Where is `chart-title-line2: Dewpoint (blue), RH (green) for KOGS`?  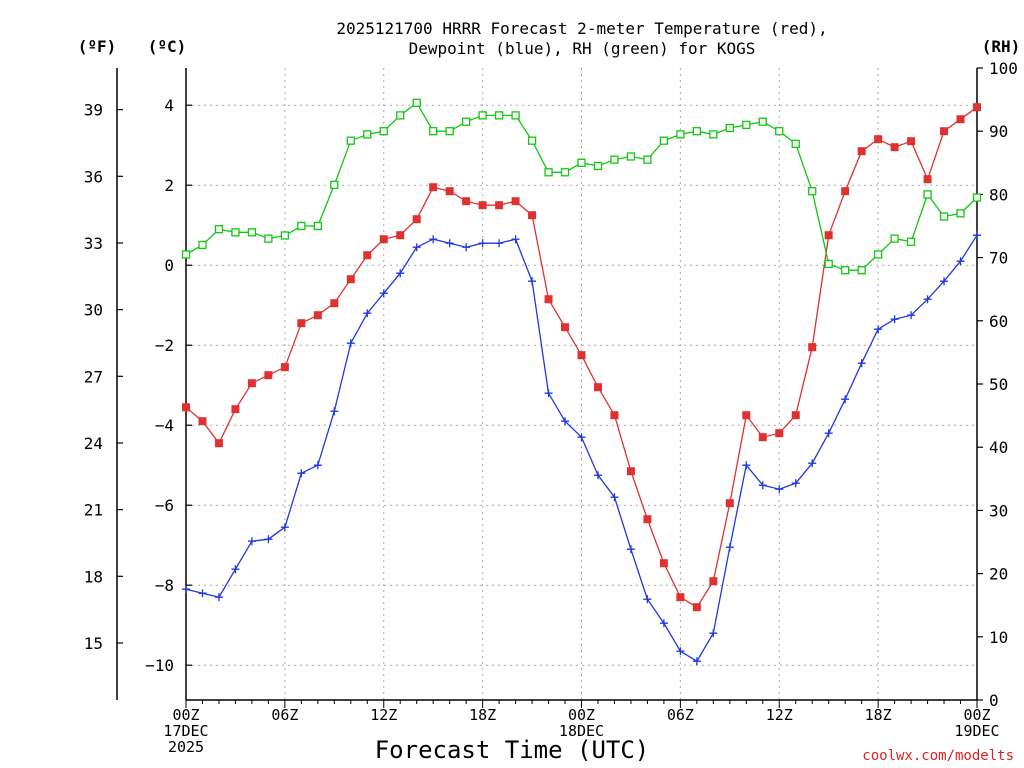
chart-title-line2: Dewpoint (blue), RH (green) for KOGS is located at coordinates (582, 48).